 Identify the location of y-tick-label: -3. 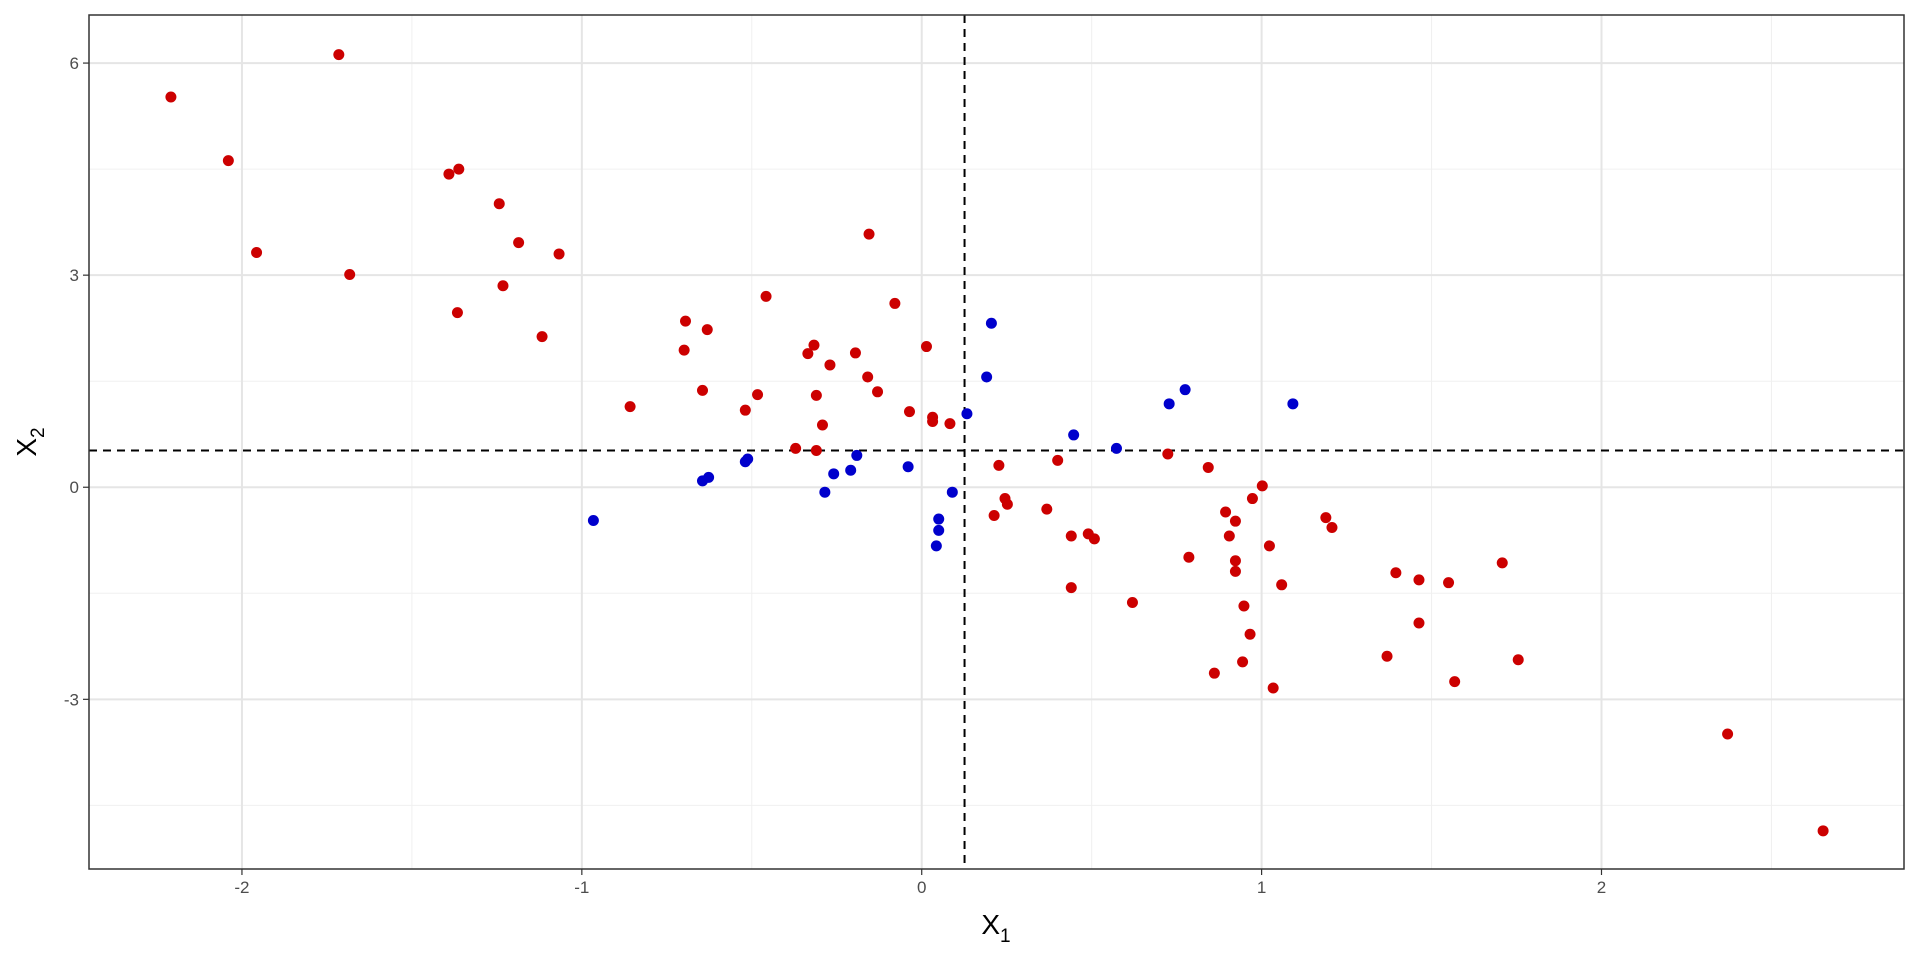
(71, 699).